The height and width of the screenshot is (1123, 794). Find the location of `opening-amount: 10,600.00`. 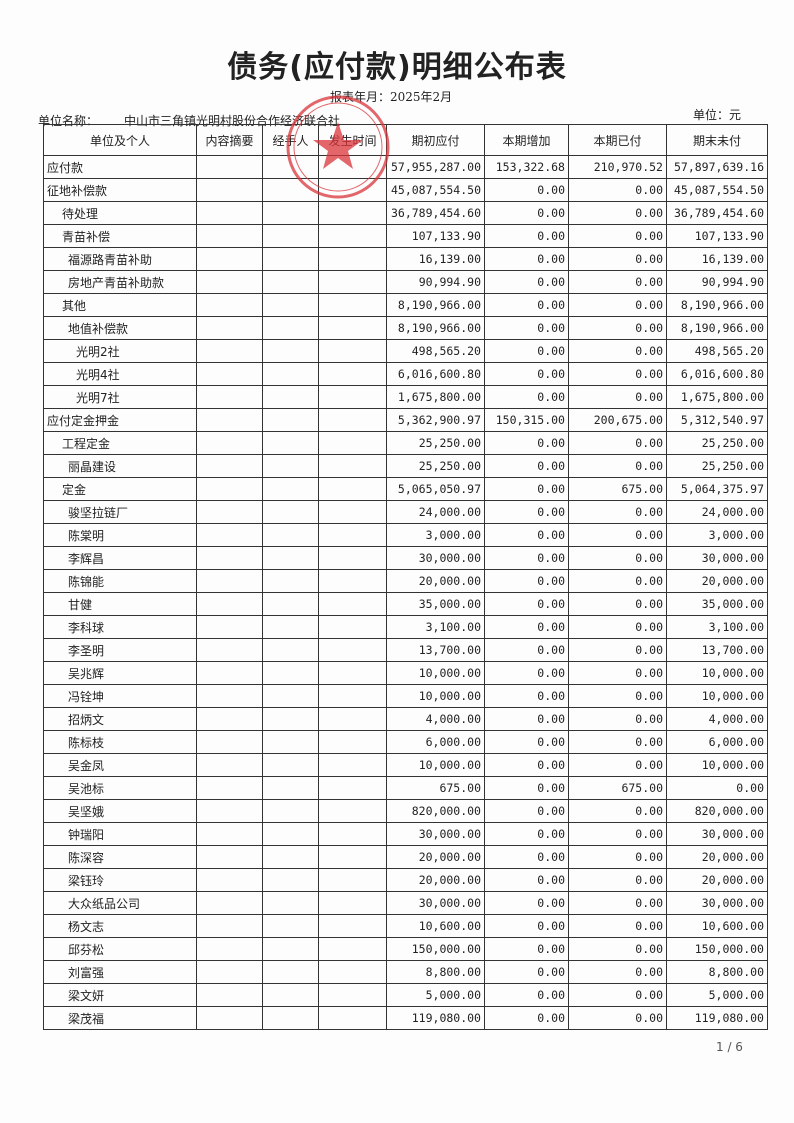

opening-amount: 10,600.00 is located at coordinates (435, 926).